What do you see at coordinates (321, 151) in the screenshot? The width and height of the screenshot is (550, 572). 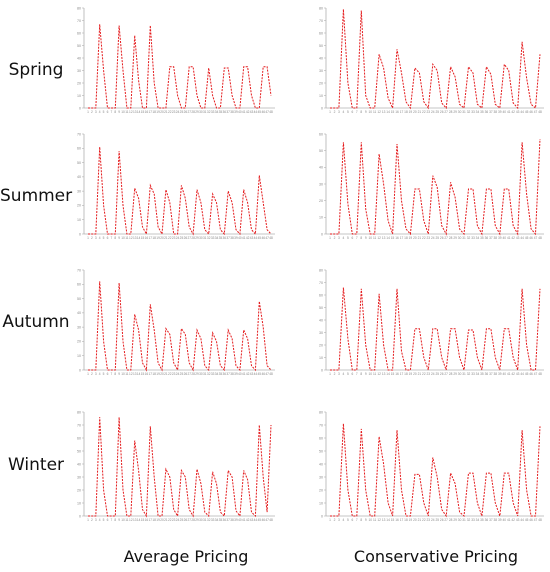 I see `y-tick-label: 50` at bounding box center [321, 151].